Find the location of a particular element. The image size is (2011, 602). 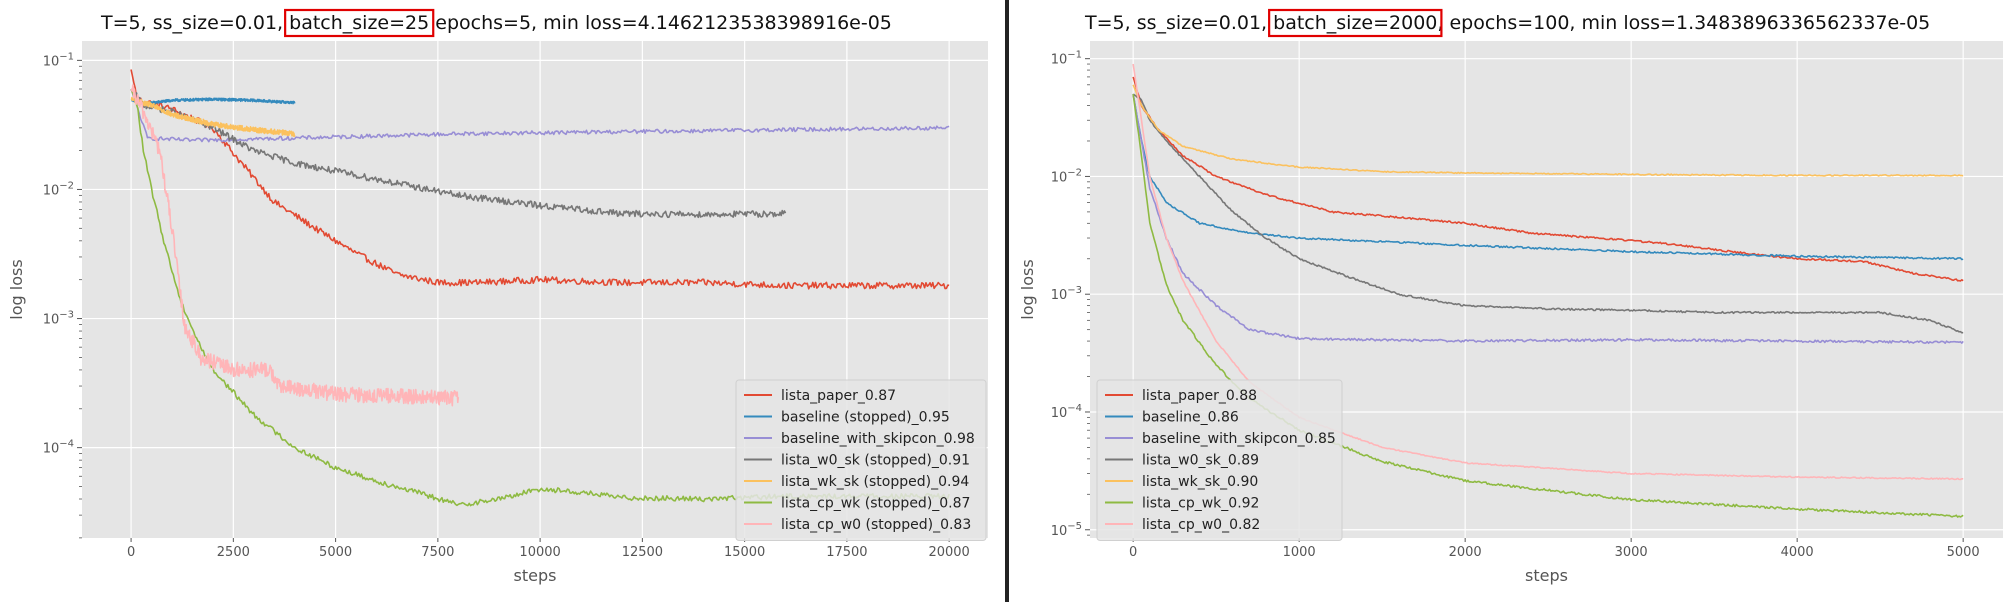

legend-label: baseline_0.86 is located at coordinates (1190, 418).